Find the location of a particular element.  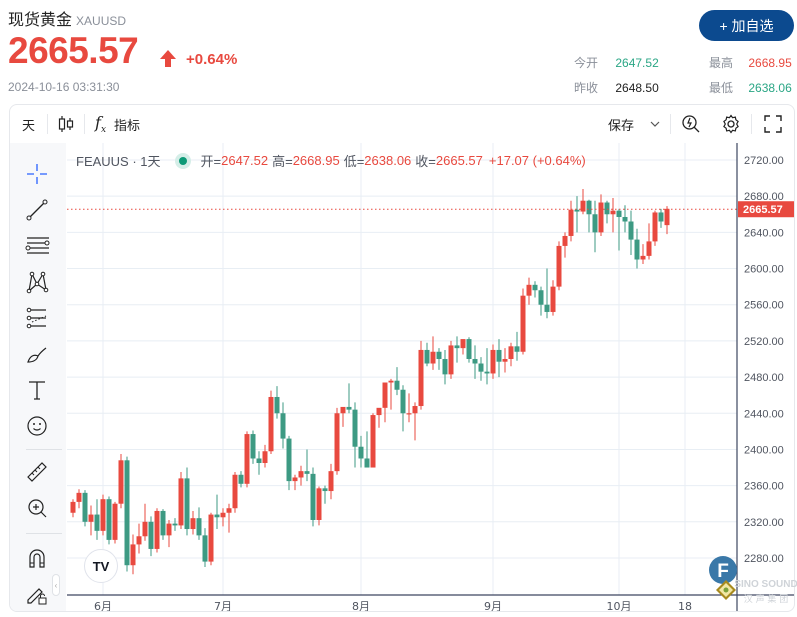

emoji-tool is located at coordinates (37, 426).